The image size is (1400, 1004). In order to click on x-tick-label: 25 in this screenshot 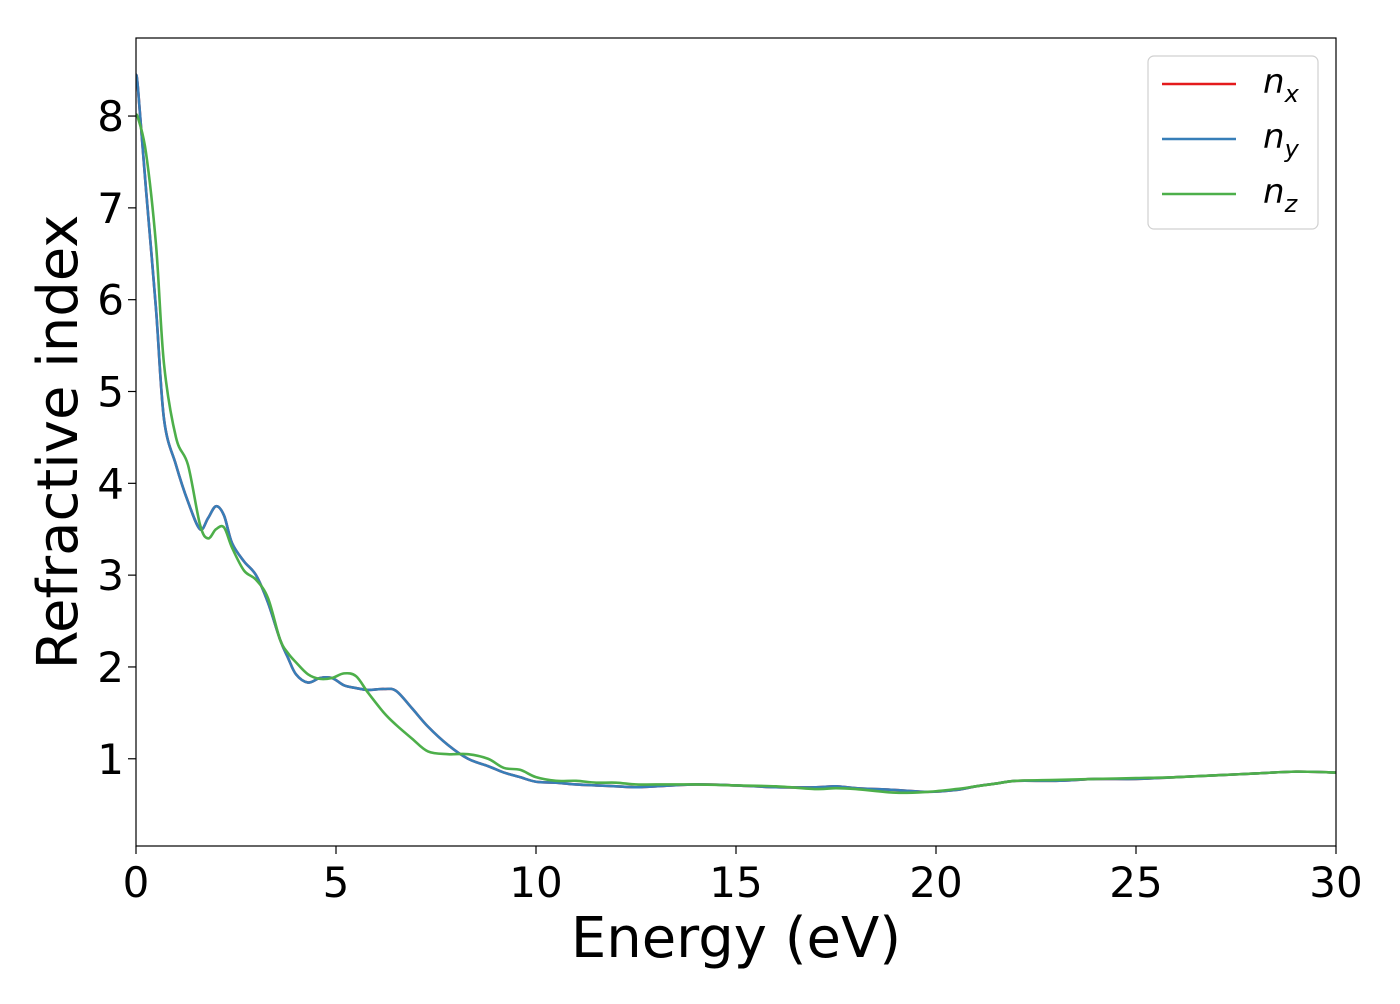, I will do `click(1135, 882)`.